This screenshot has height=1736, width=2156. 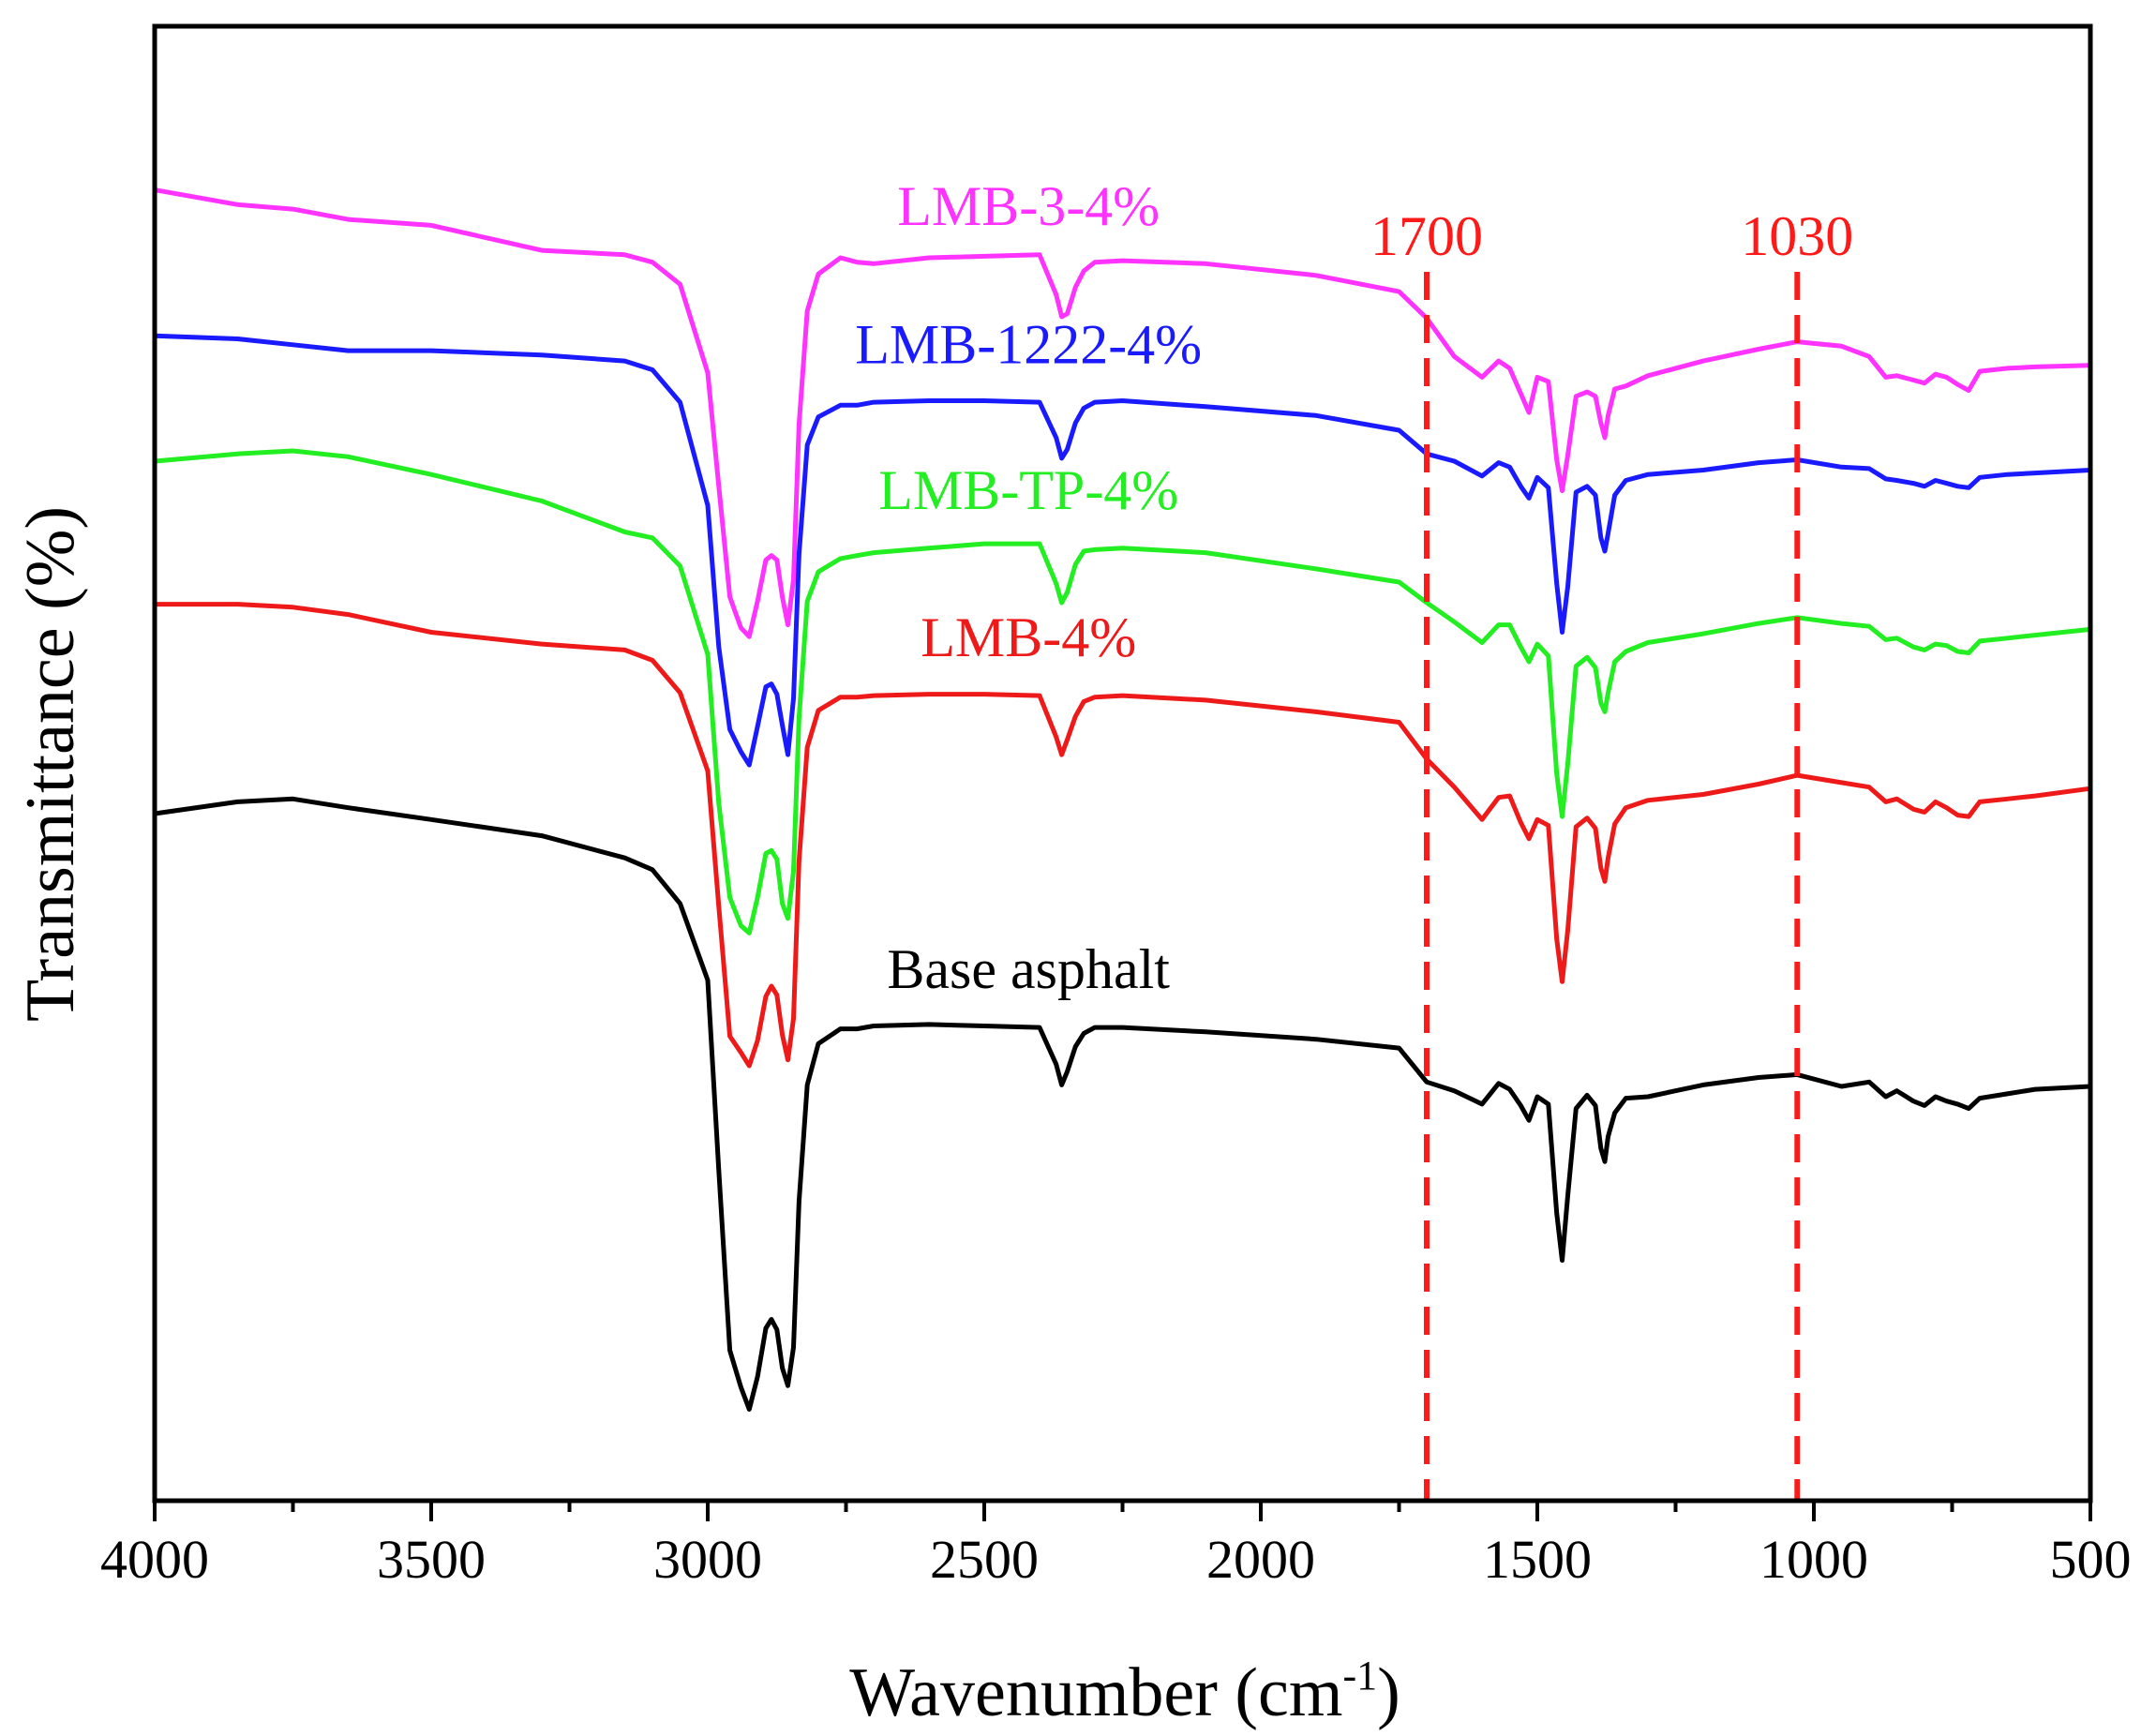 What do you see at coordinates (1389, 1692) in the screenshot?
I see `x-axis-title-close: )` at bounding box center [1389, 1692].